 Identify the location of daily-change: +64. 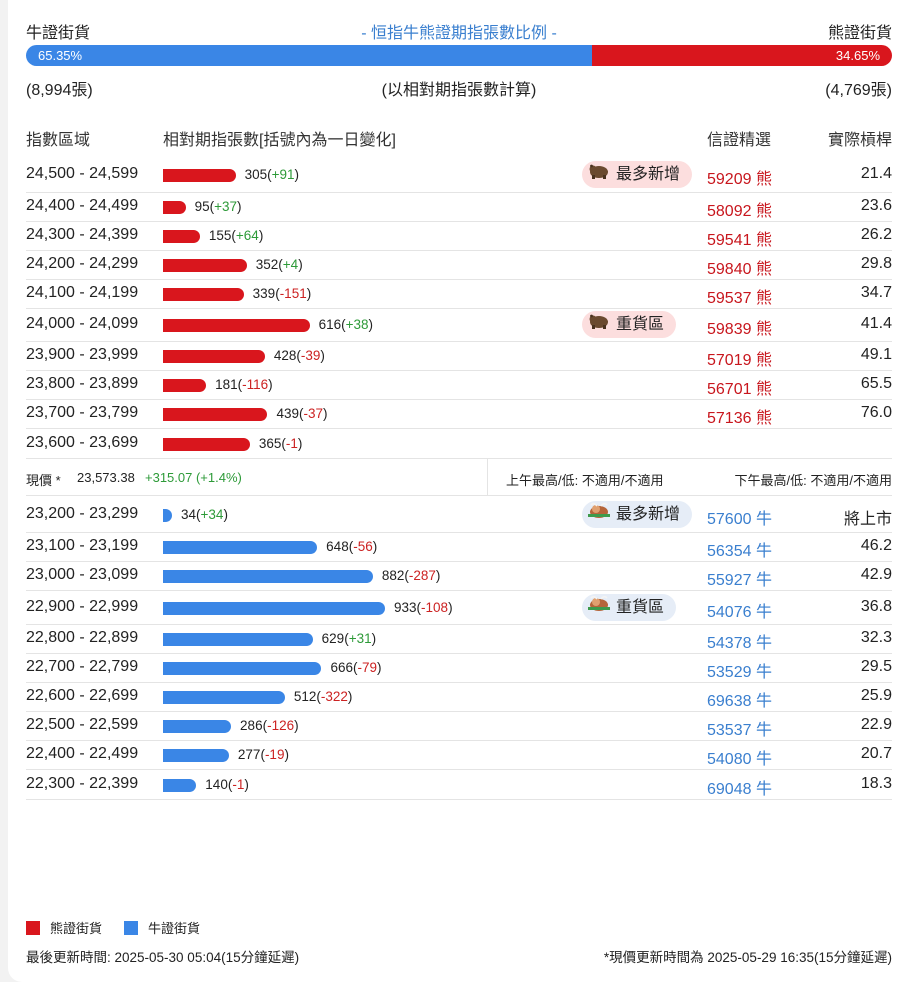
(247, 235).